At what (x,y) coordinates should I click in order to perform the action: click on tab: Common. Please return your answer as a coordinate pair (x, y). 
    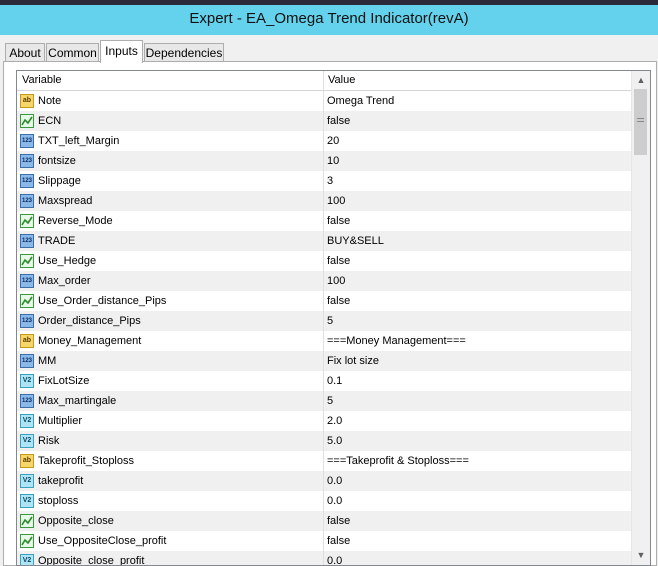
    Looking at the image, I should click on (72, 52).